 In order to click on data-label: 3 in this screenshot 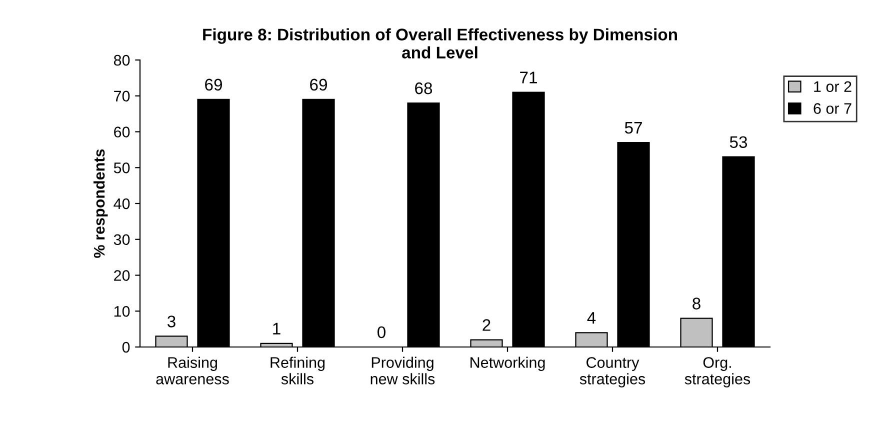, I will do `click(172, 322)`.